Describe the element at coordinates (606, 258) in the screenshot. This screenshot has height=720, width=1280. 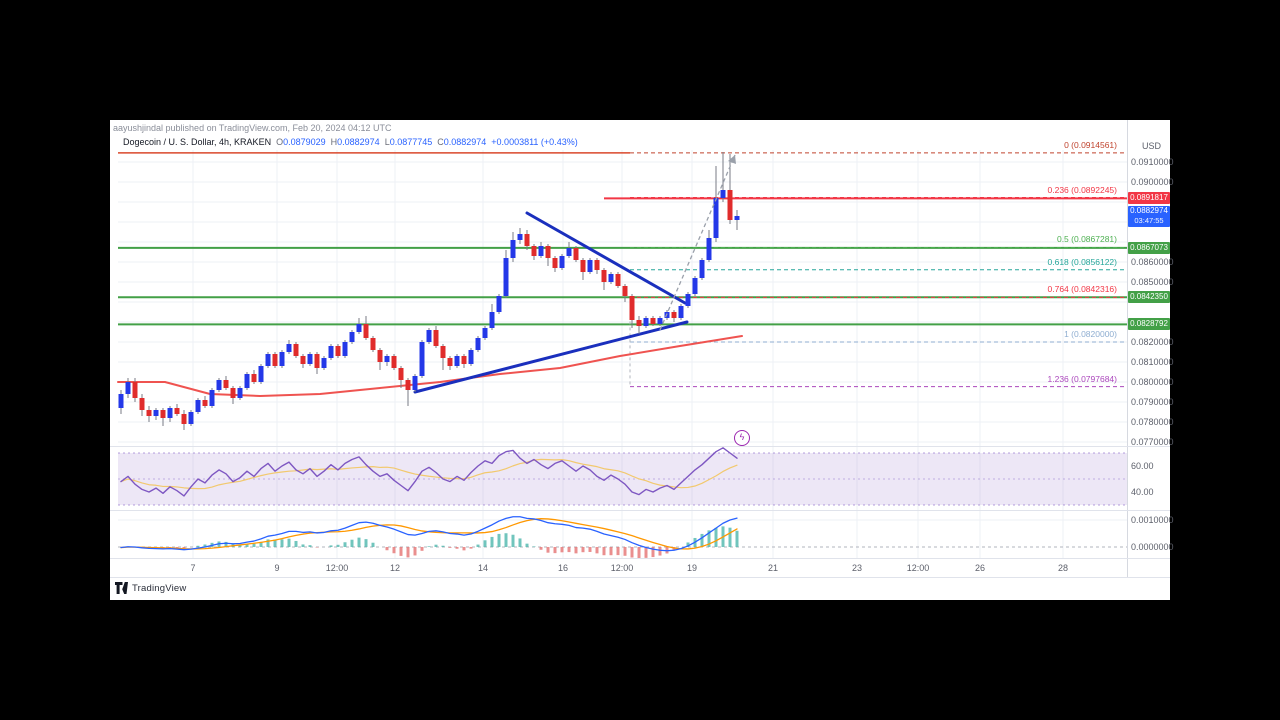
I see `descending-trendline` at that location.